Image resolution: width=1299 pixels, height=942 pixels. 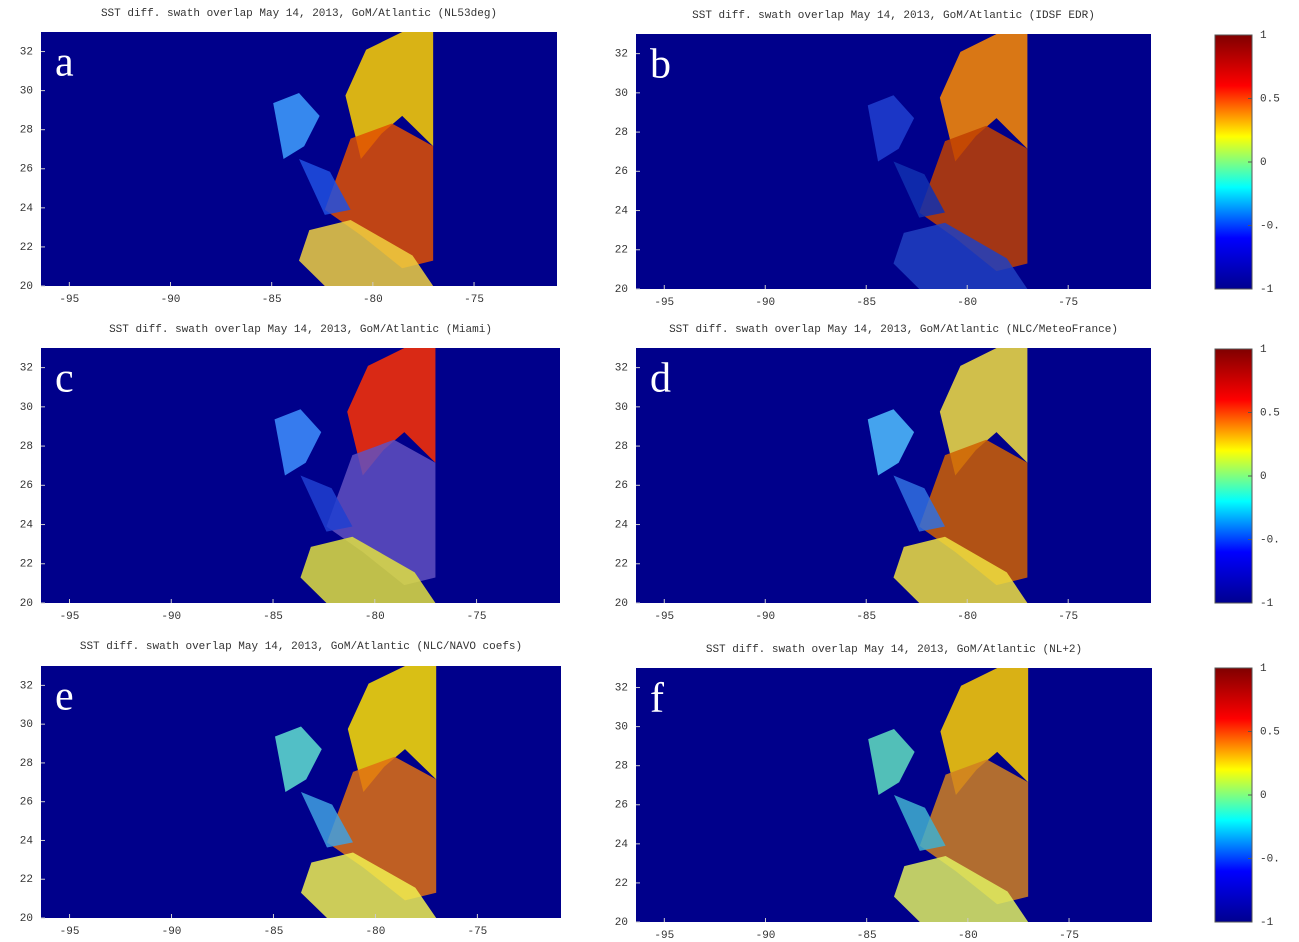 I want to click on panel-label: b, so click(x=660, y=65).